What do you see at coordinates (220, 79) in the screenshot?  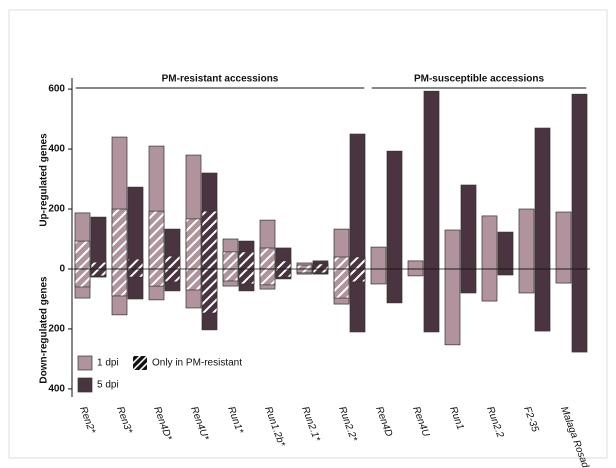 I see `group-label: PM-resistant accessions` at bounding box center [220, 79].